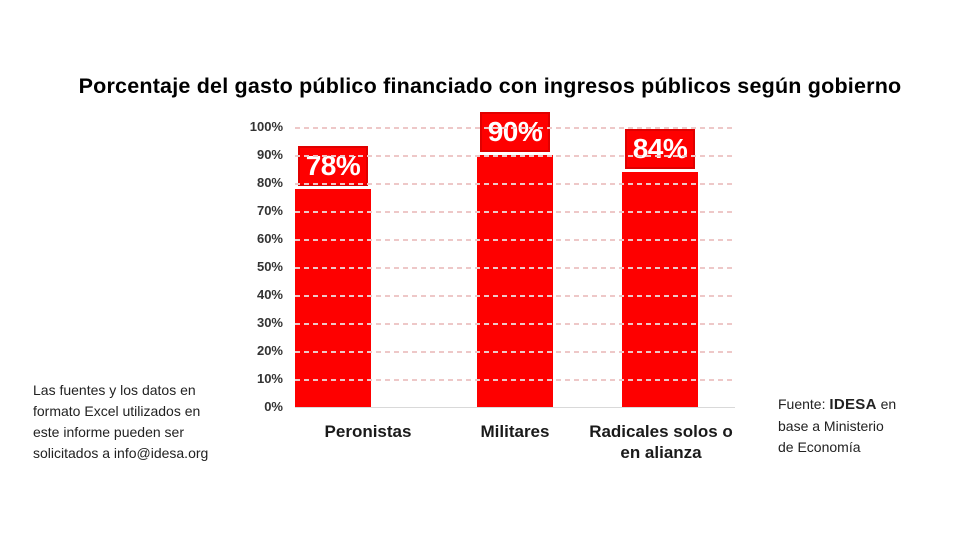 The height and width of the screenshot is (544, 960). What do you see at coordinates (886, 404) in the screenshot?
I see `source-suffix: en` at bounding box center [886, 404].